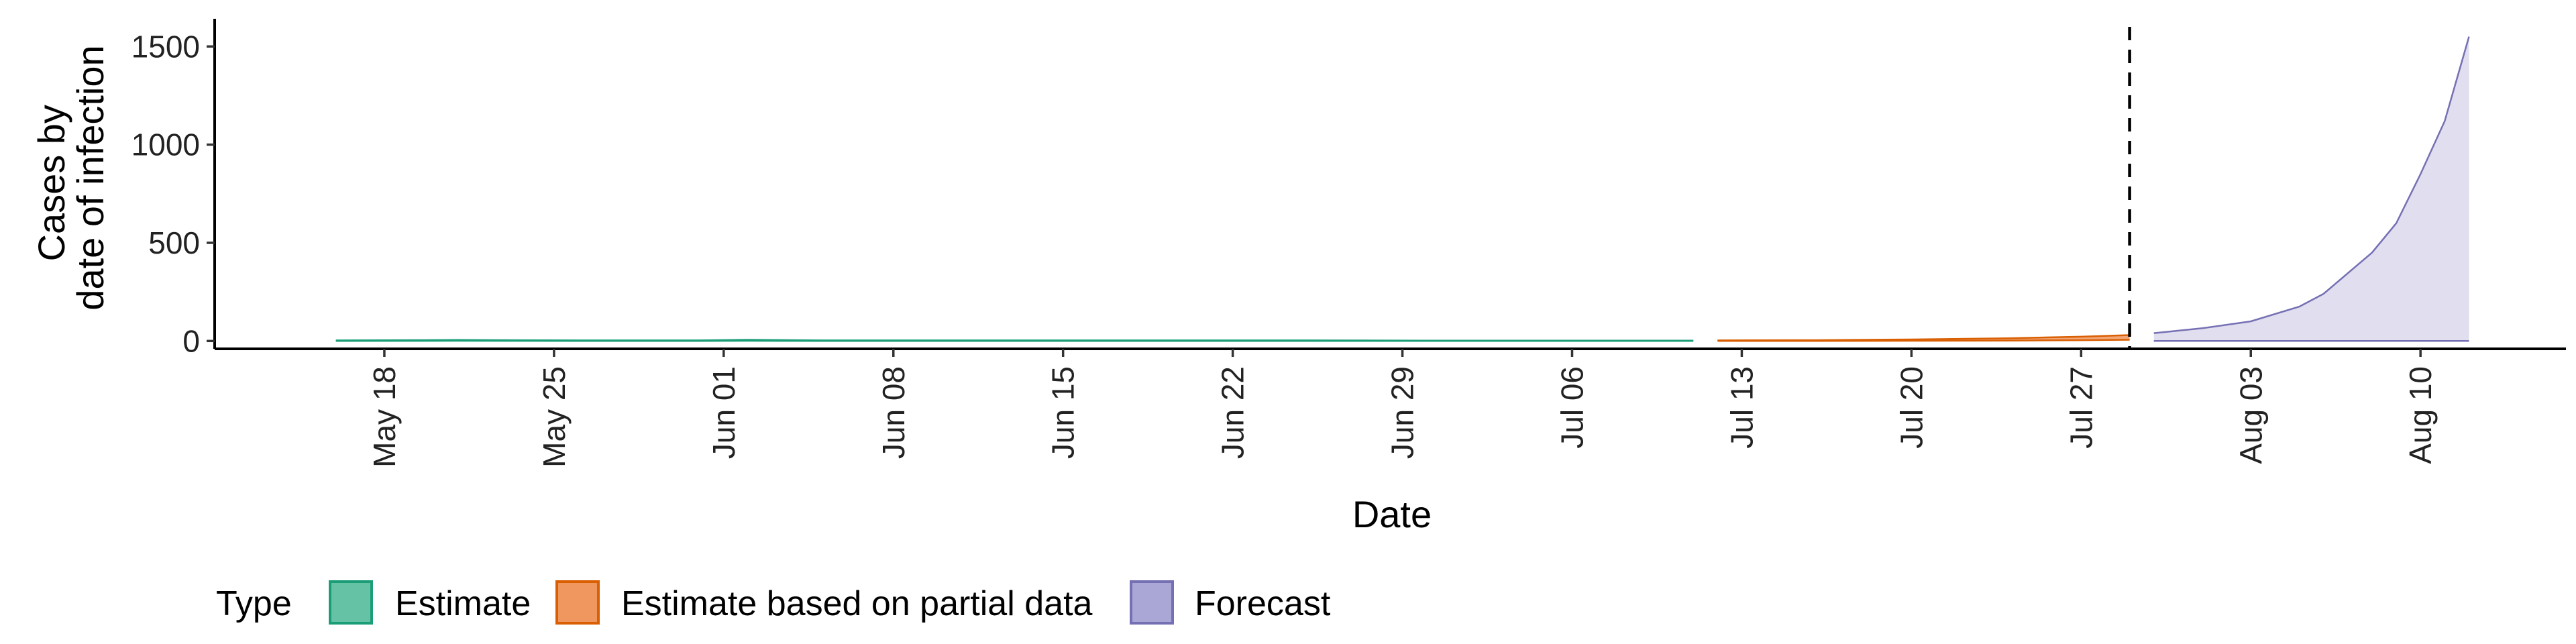  Describe the element at coordinates (173, 193) in the screenshot. I see `y-axis-ticks: 0 500 1000 1500` at that location.